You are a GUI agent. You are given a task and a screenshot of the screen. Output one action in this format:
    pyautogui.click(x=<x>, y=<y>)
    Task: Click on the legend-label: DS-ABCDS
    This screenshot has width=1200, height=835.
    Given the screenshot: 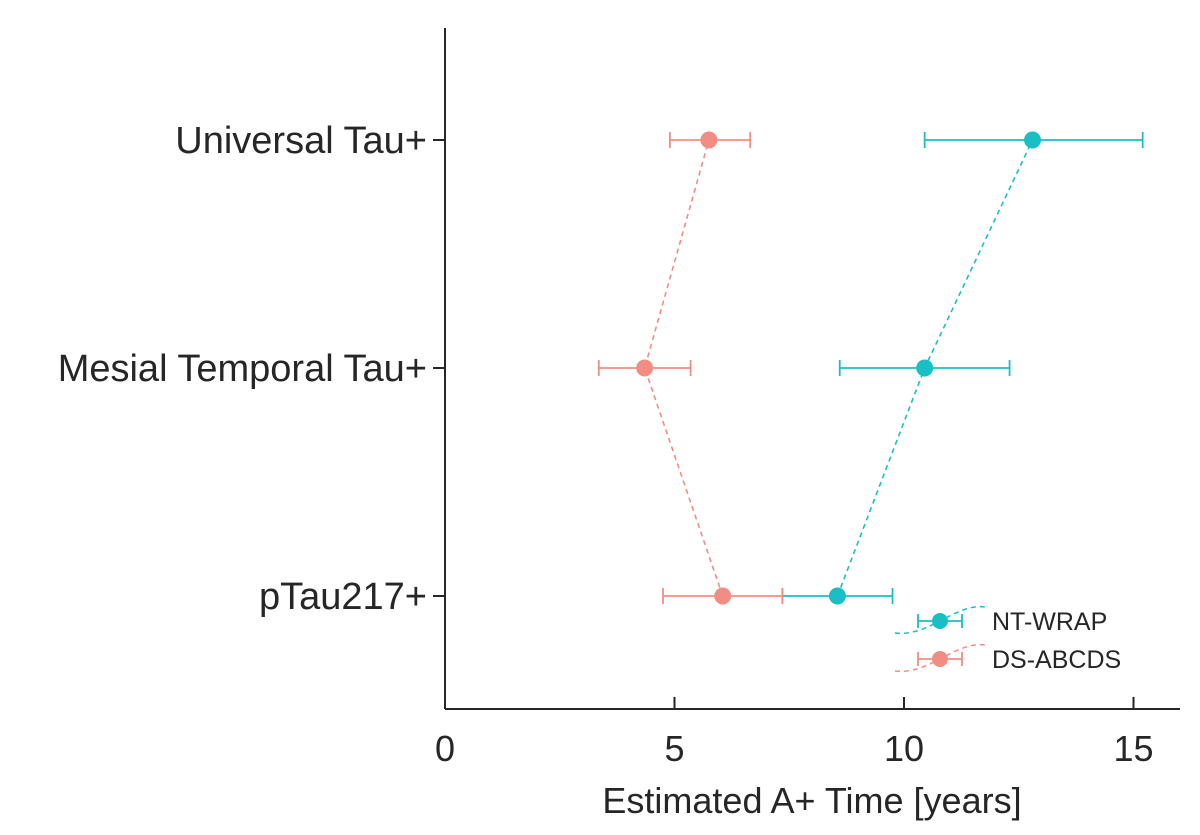 What is the action you would take?
    pyautogui.click(x=1056, y=660)
    